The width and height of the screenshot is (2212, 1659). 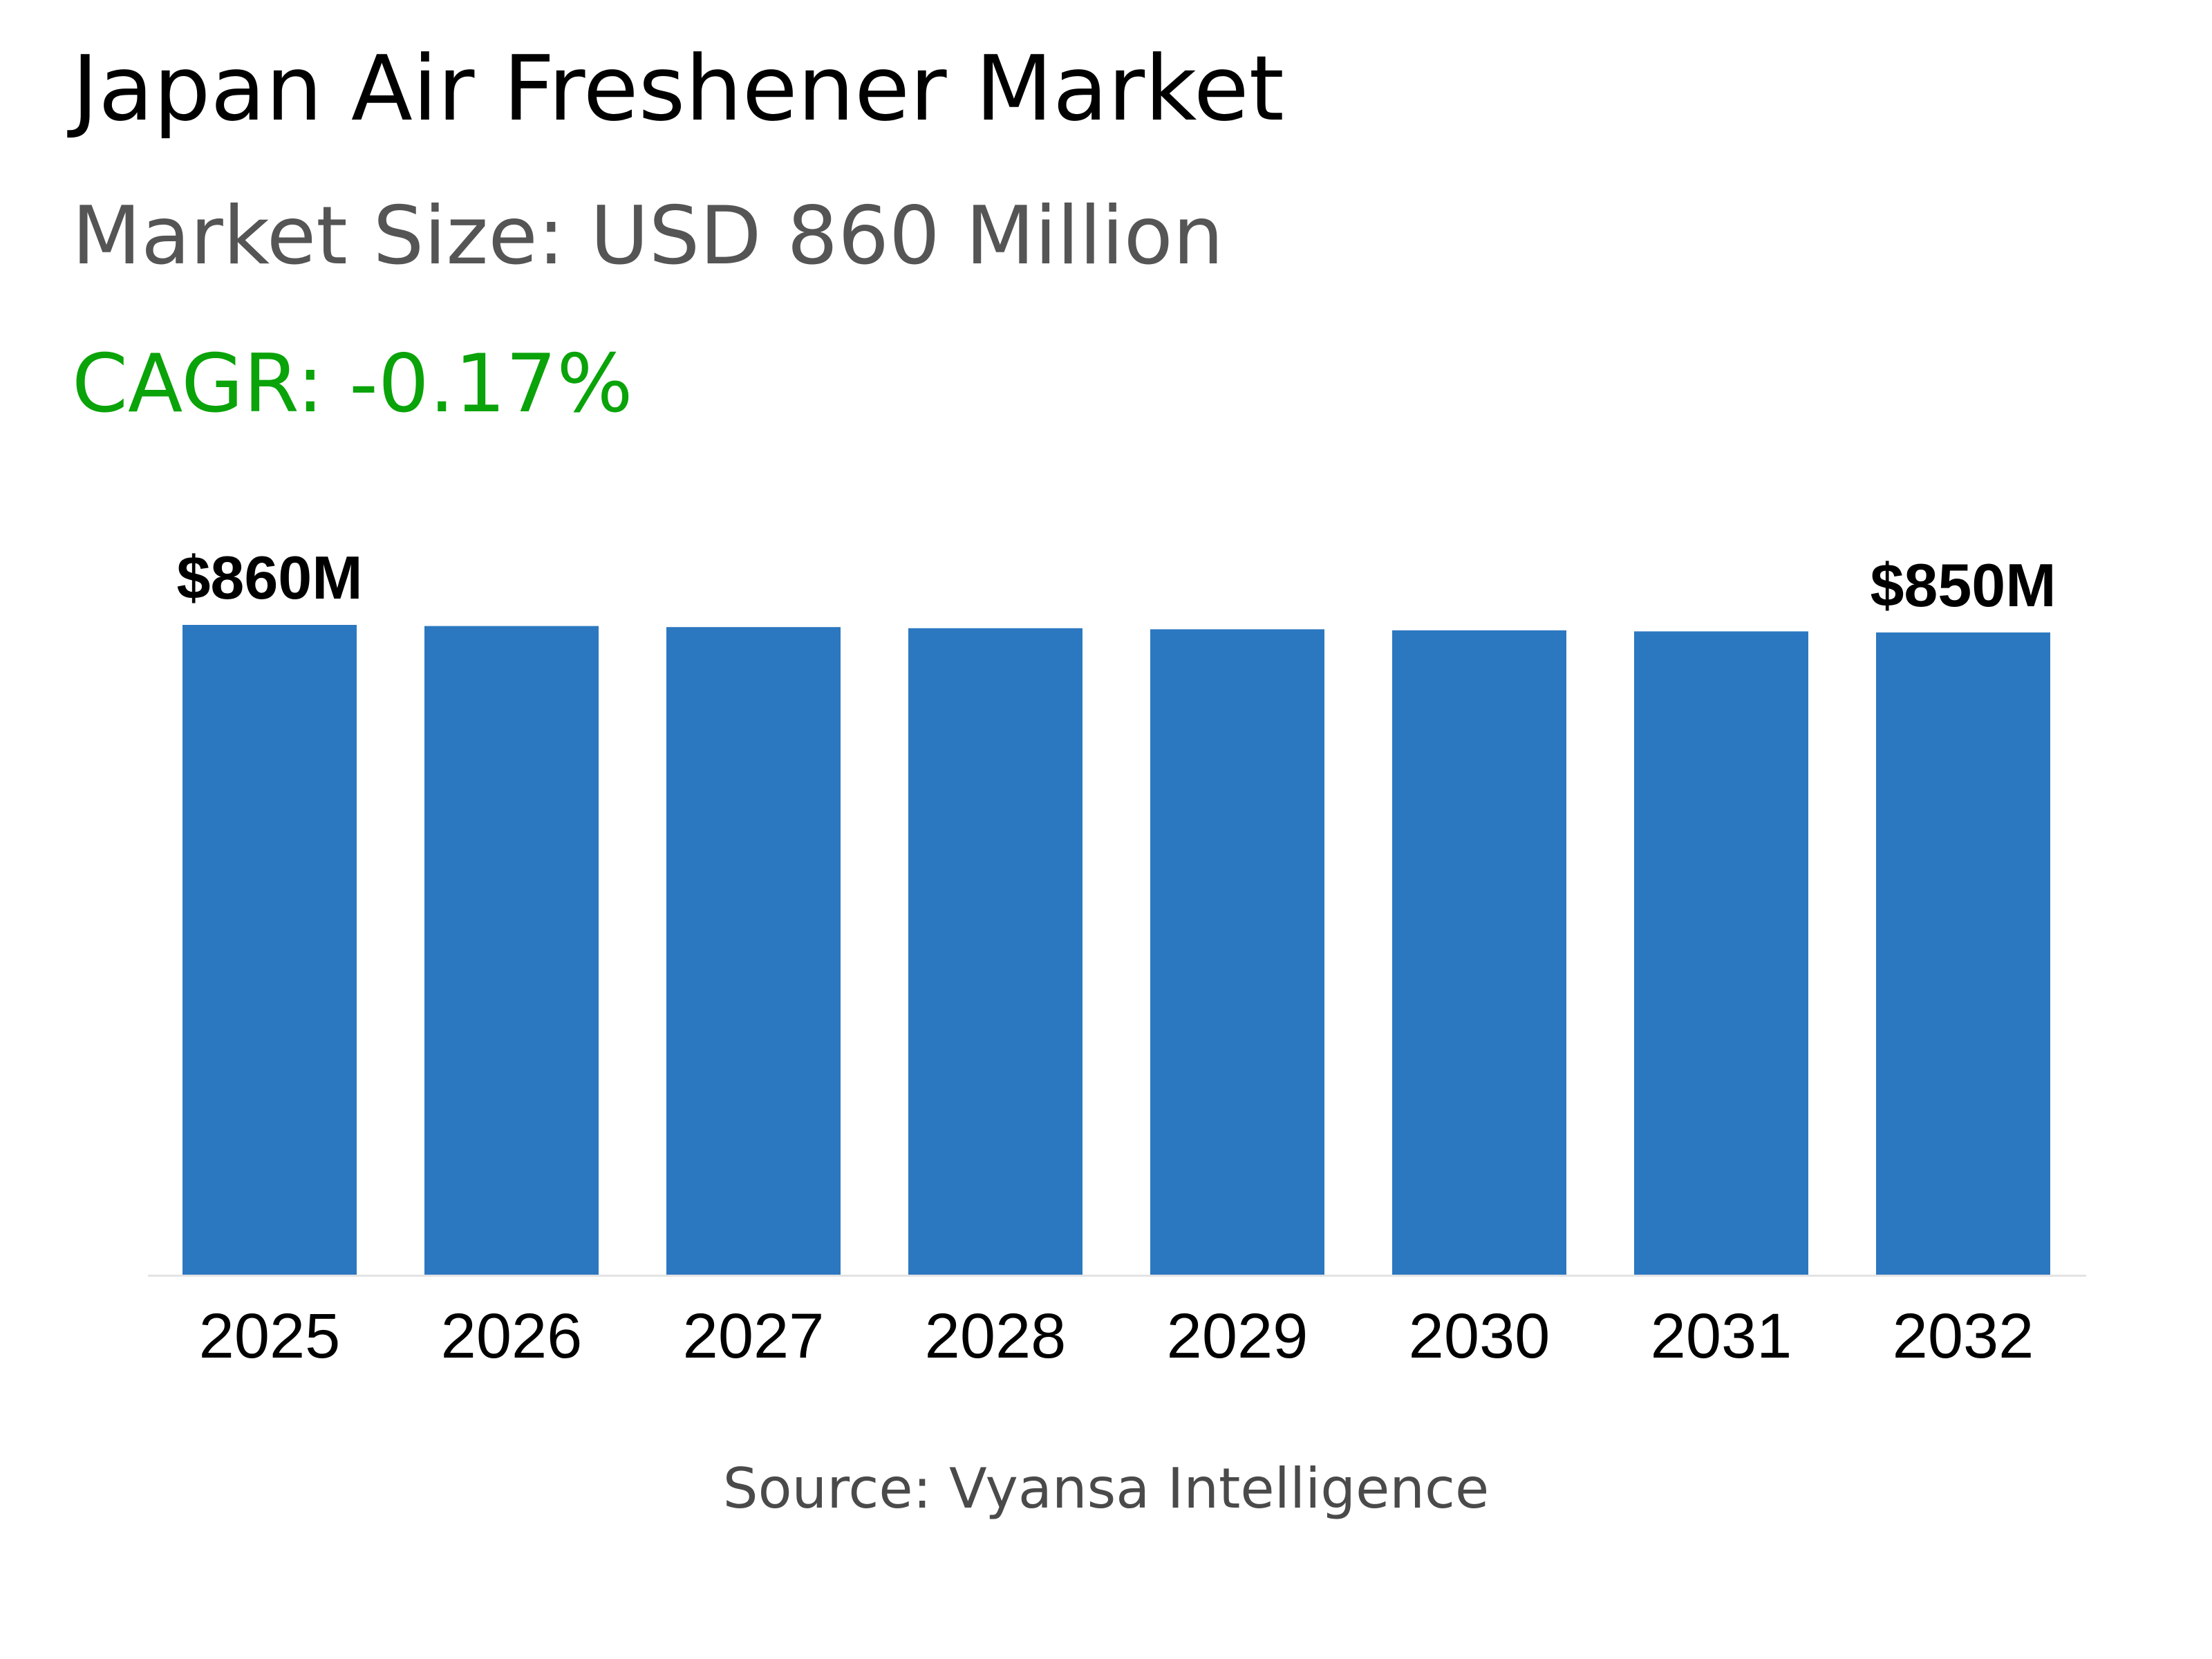 What do you see at coordinates (754, 1336) in the screenshot?
I see `x-tick-label: 2027` at bounding box center [754, 1336].